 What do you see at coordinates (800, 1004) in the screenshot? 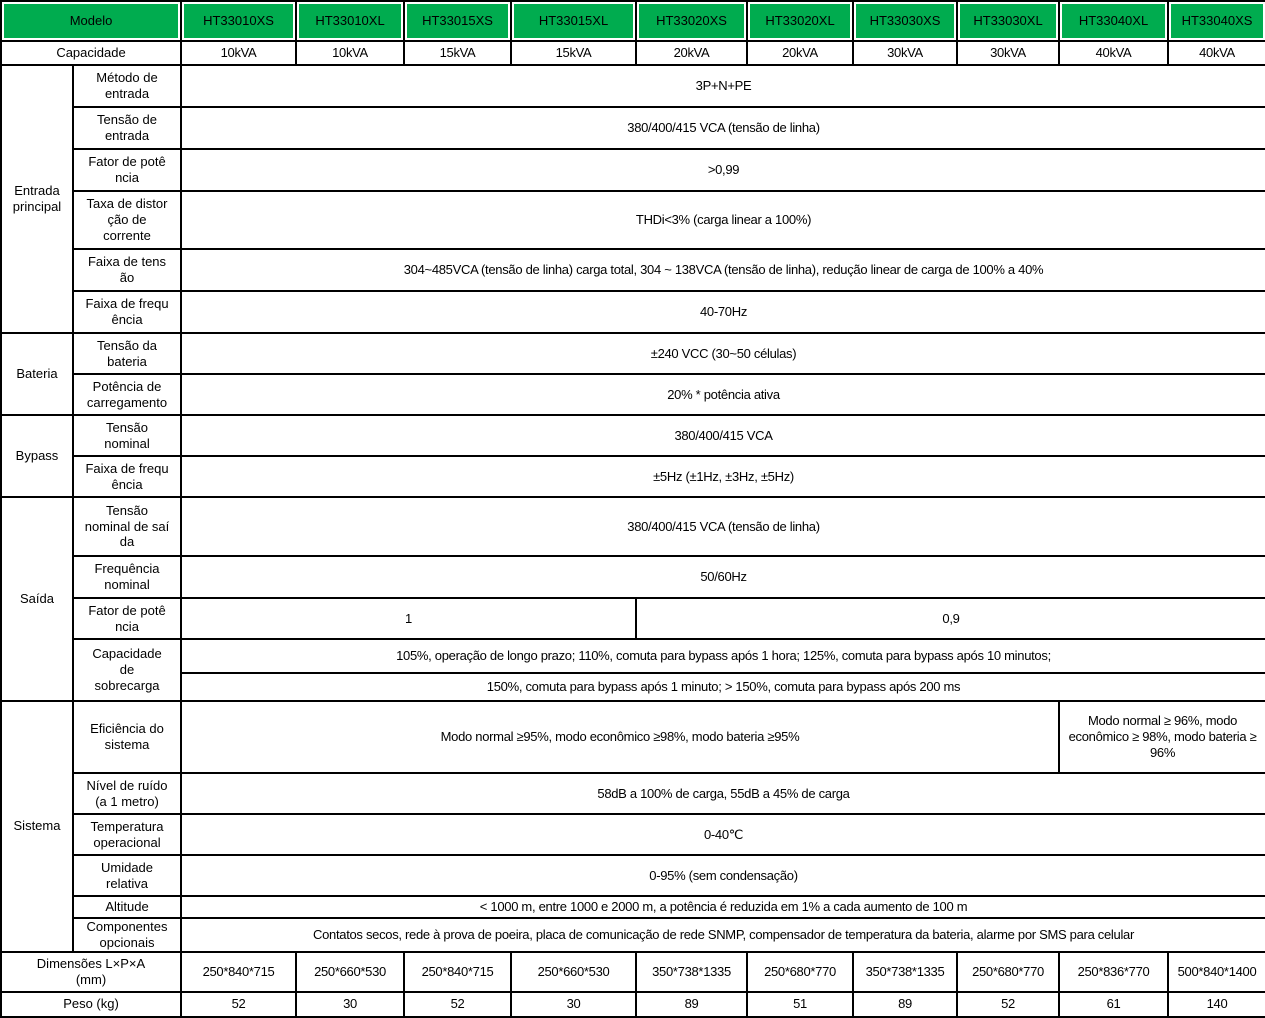
I see `weight-value: 51` at bounding box center [800, 1004].